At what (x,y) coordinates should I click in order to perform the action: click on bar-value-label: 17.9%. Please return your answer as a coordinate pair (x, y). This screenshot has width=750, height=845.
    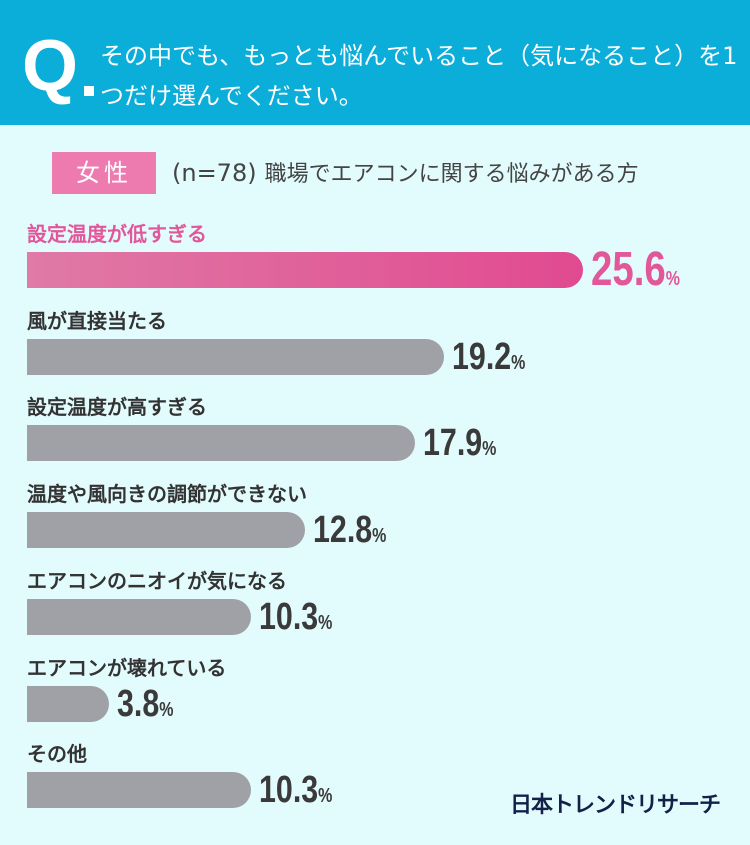
    Looking at the image, I should click on (459, 446).